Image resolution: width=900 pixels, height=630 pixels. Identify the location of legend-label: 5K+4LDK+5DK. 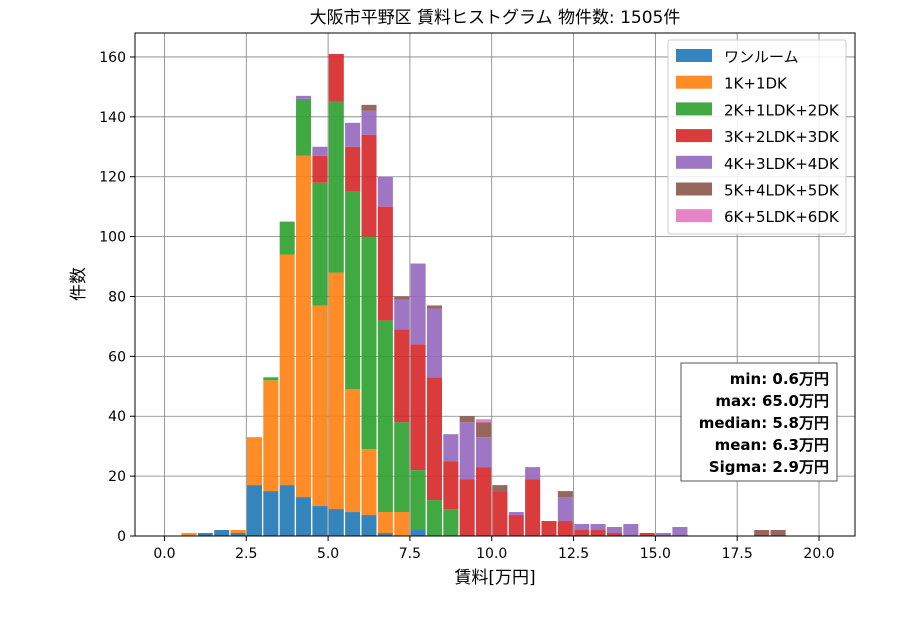
(782, 191).